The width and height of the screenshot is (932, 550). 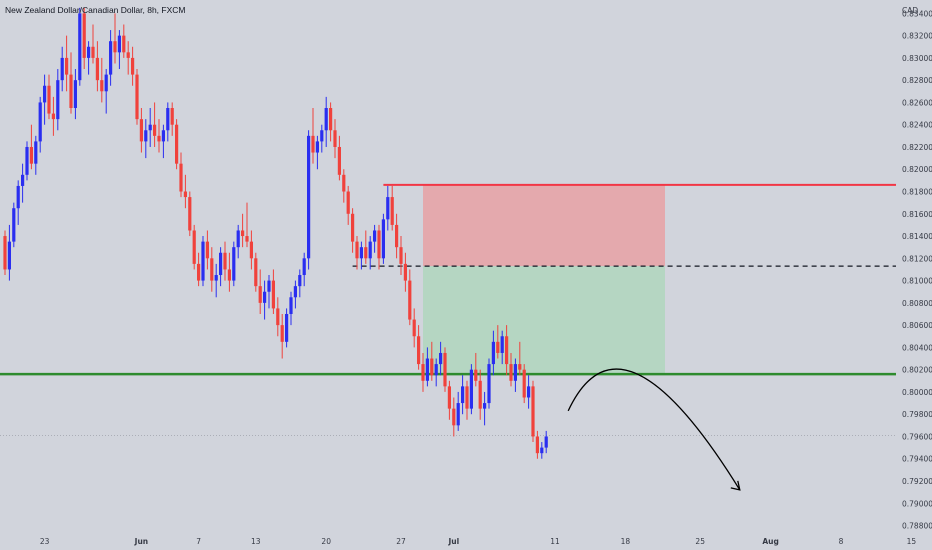 What do you see at coordinates (45, 541) in the screenshot?
I see `time-tick-label: 23` at bounding box center [45, 541].